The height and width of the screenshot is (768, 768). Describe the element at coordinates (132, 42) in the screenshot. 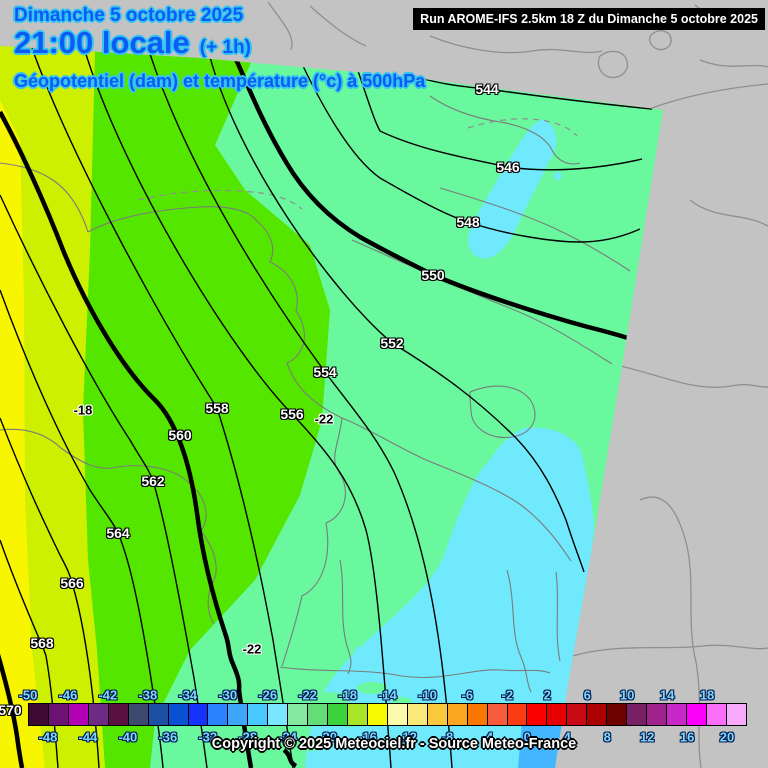

I see `time-label: 21:00 locale (+ 1h)` at that location.